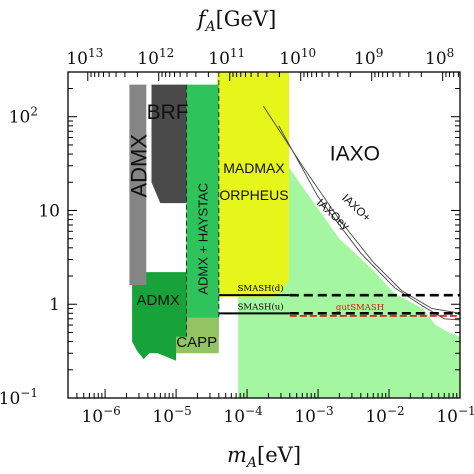 Image resolution: width=474 pixels, height=474 pixels. What do you see at coordinates (297, 57) in the screenshot?
I see `top-tick-label: 10¹⁰` at bounding box center [297, 57].